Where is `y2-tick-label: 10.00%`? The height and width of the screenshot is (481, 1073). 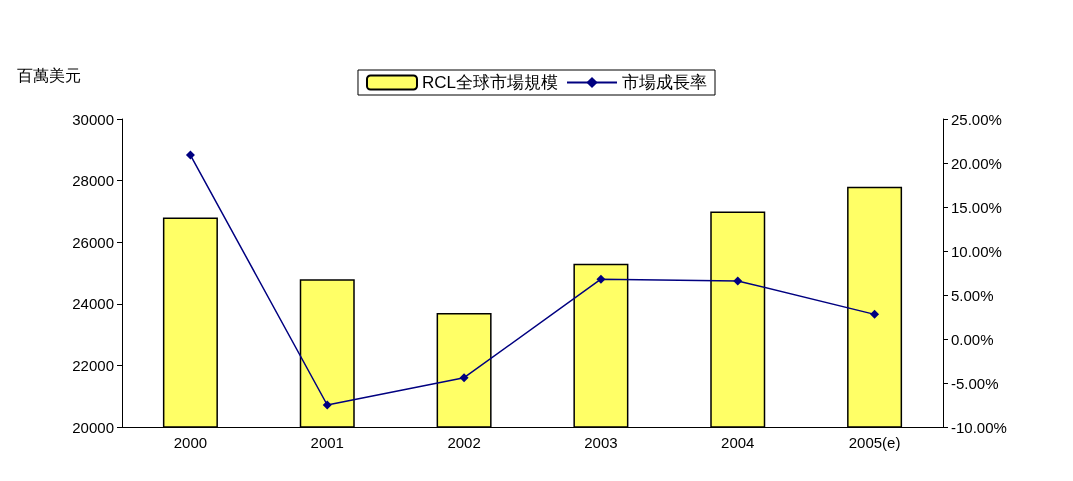
y2-tick-label: 10.00% is located at coordinates (976, 251).